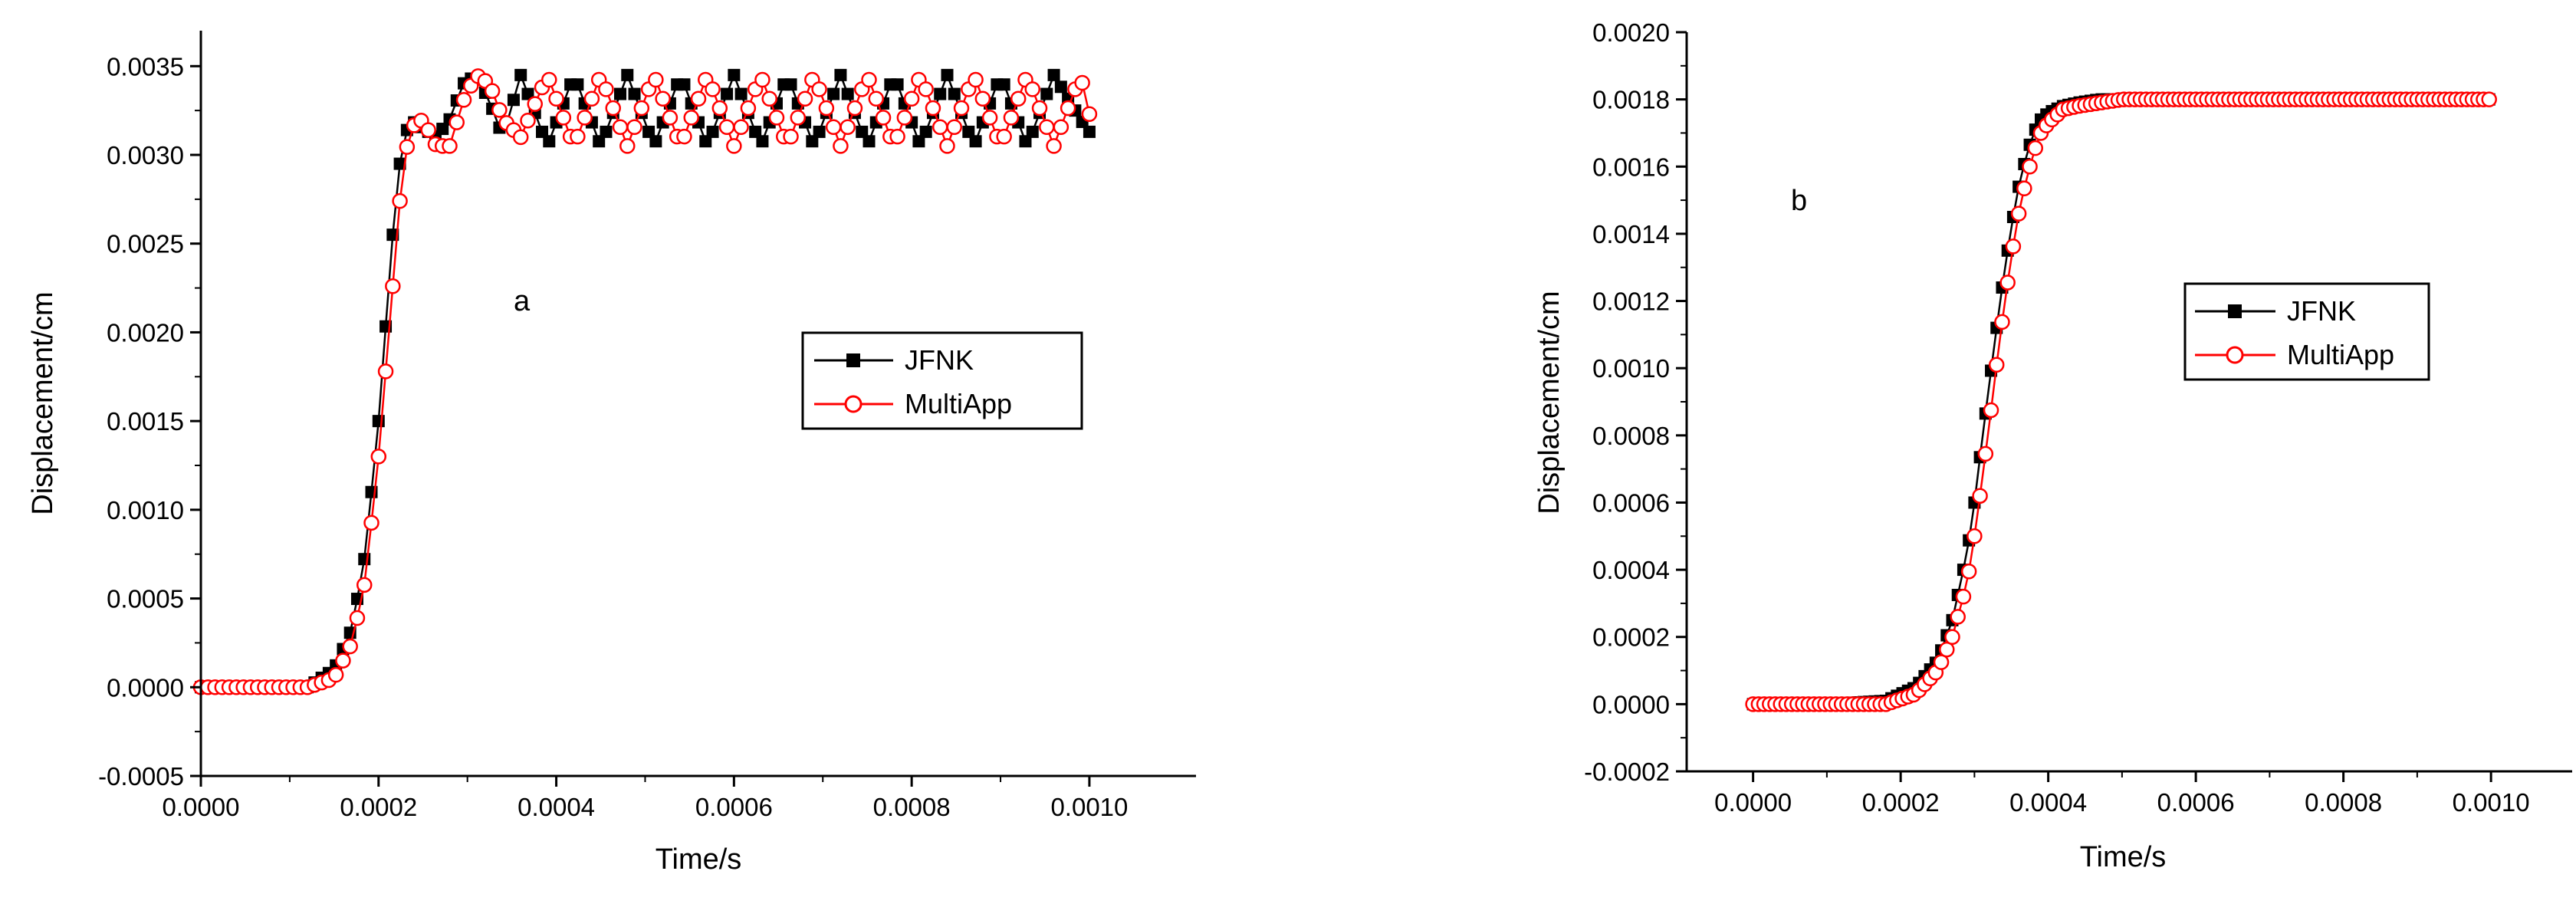  What do you see at coordinates (1550, 402) in the screenshot?
I see `y-axis-title-b: Displacement/cm` at bounding box center [1550, 402].